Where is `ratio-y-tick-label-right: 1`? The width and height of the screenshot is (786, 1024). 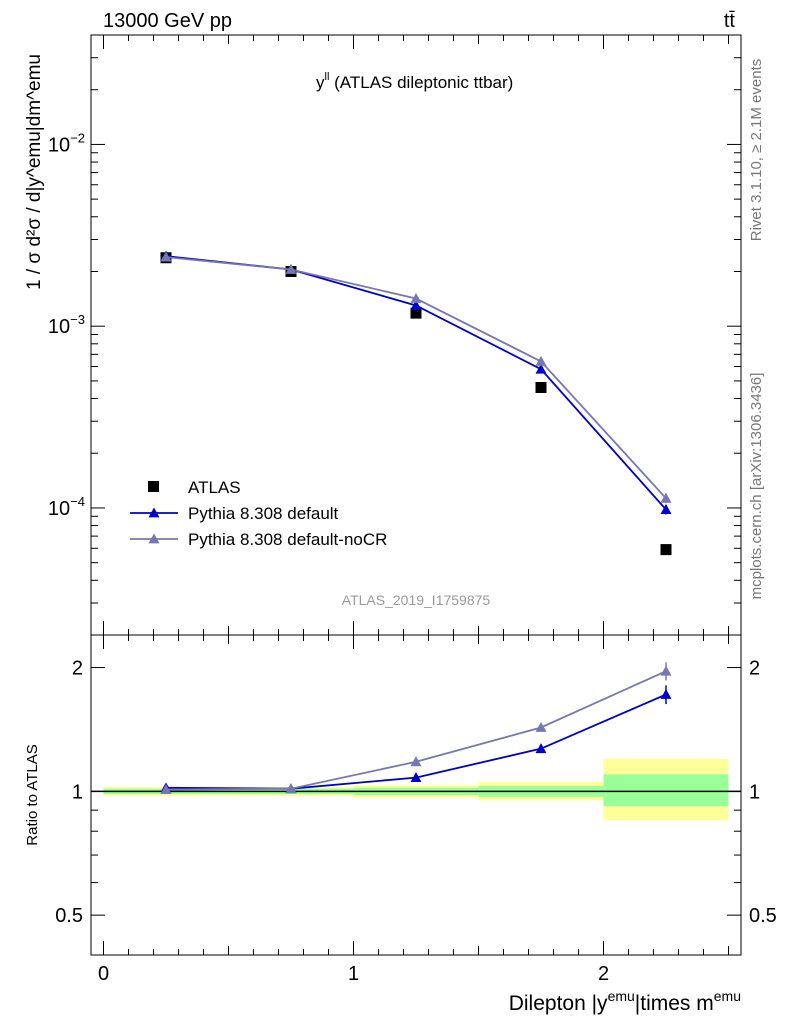 ratio-y-tick-label-right: 1 is located at coordinates (754, 792).